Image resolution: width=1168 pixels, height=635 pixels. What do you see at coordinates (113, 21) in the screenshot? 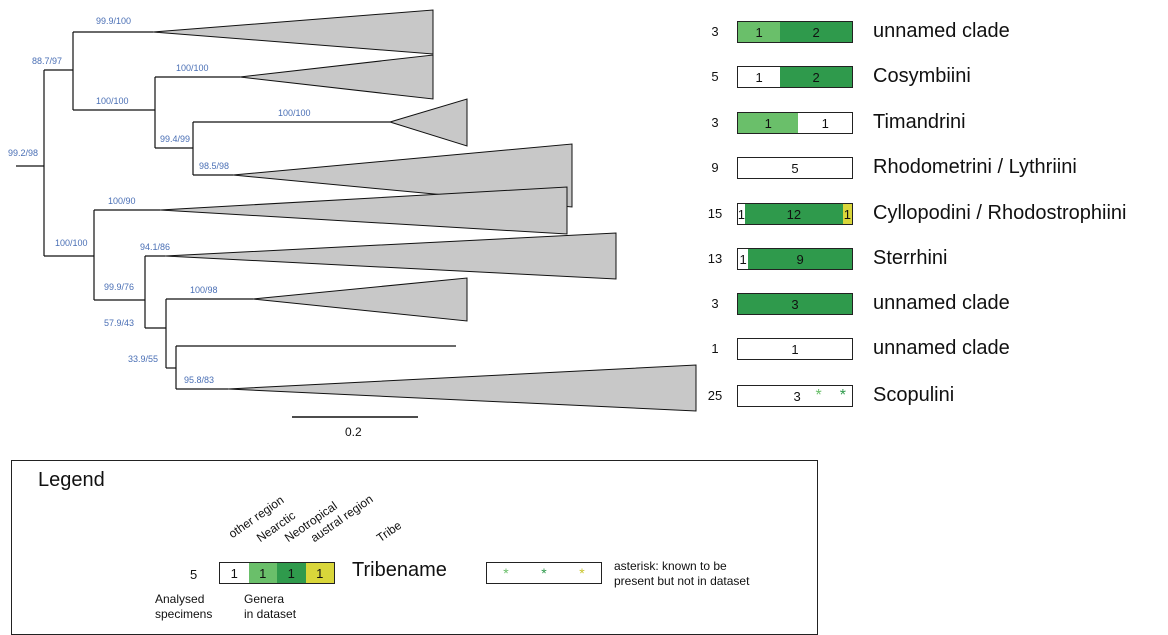
I see `support-n2: 99.9/100` at bounding box center [113, 21].